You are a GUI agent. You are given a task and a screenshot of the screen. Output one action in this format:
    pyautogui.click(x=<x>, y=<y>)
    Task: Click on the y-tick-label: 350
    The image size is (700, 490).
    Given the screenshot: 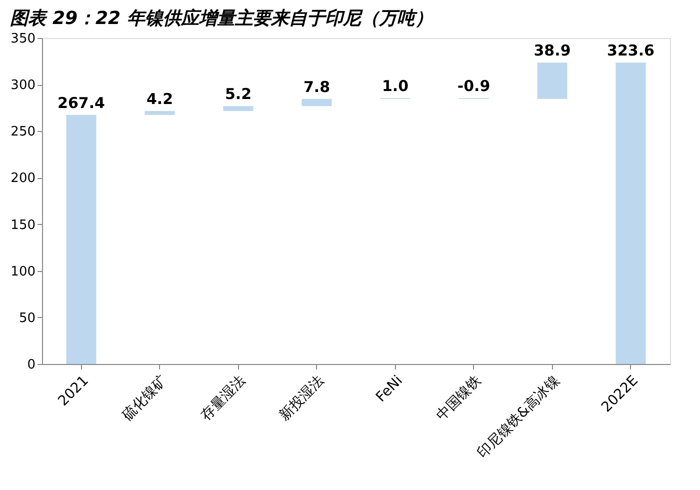 What is the action you would take?
    pyautogui.click(x=23, y=39)
    